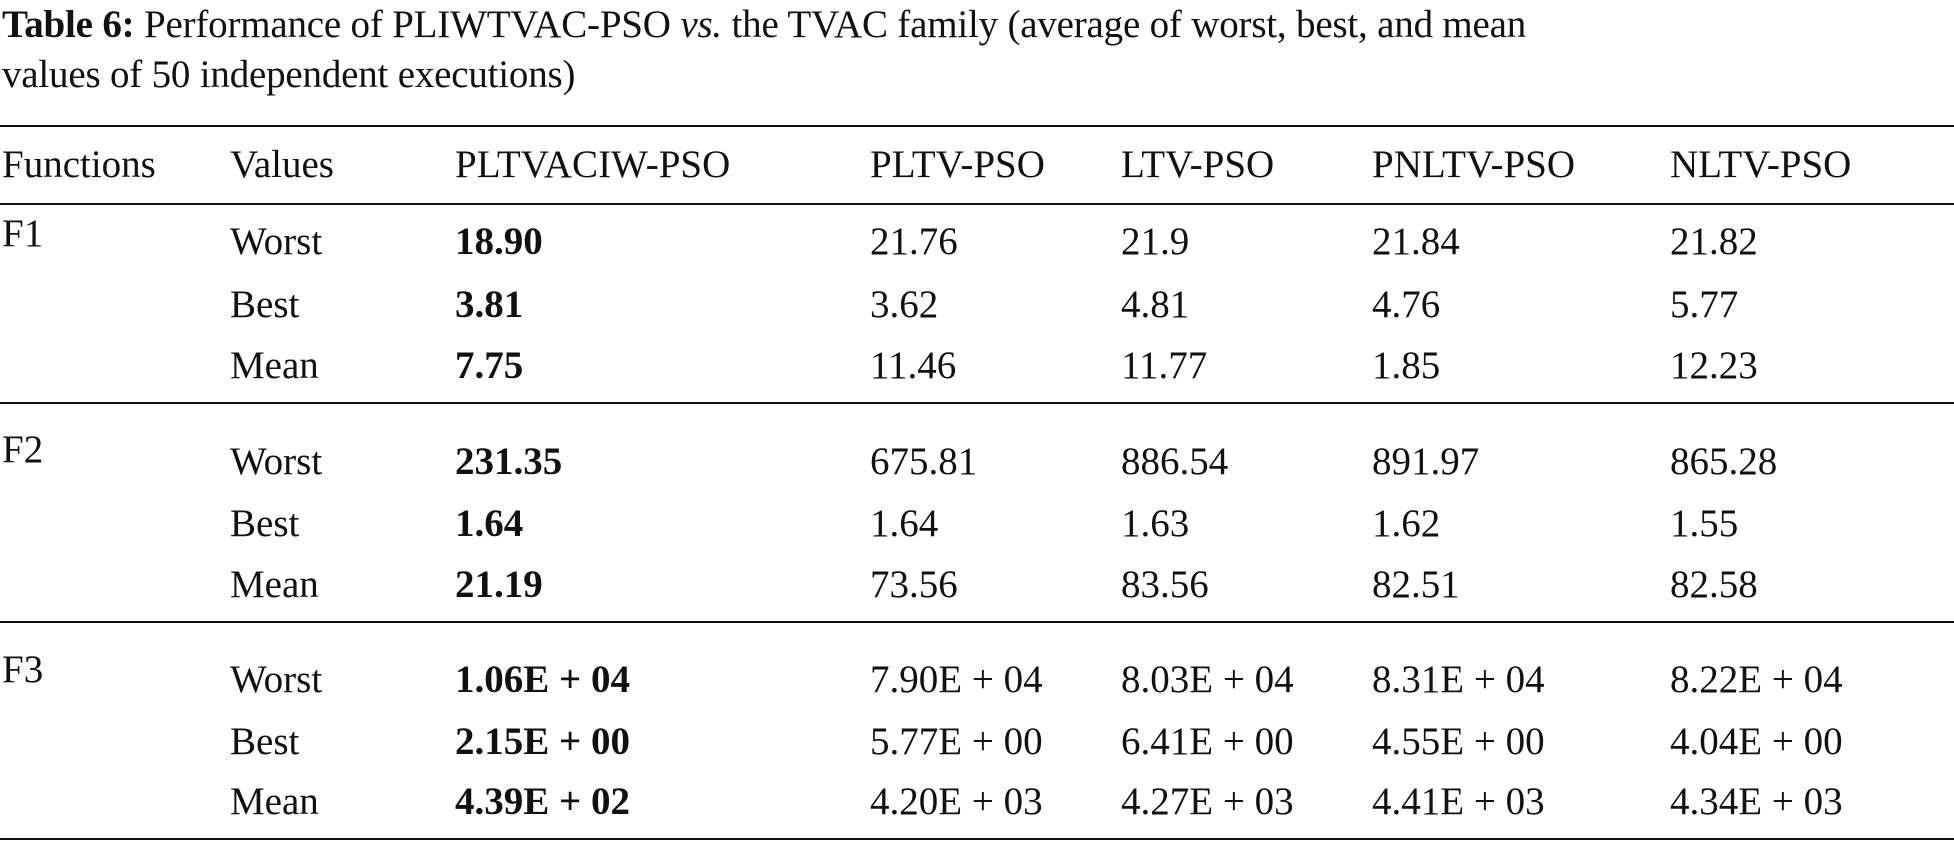 This screenshot has height=842, width=1954. I want to click on header-ltv-pso: LTV-PSO, so click(1198, 164).